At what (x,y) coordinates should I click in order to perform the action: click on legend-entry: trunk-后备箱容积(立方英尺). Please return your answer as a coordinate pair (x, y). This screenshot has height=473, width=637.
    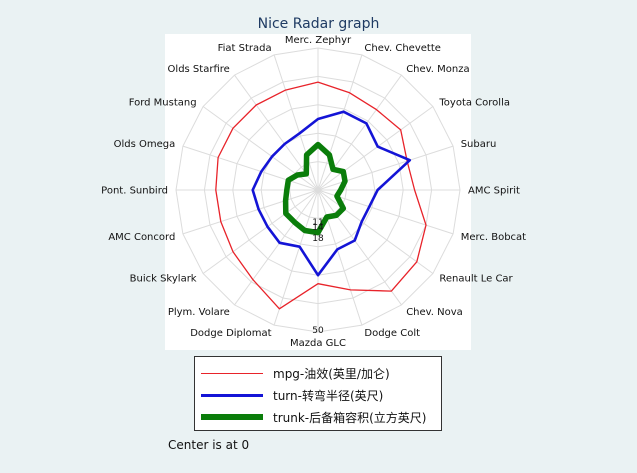
    Looking at the image, I should click on (314, 417).